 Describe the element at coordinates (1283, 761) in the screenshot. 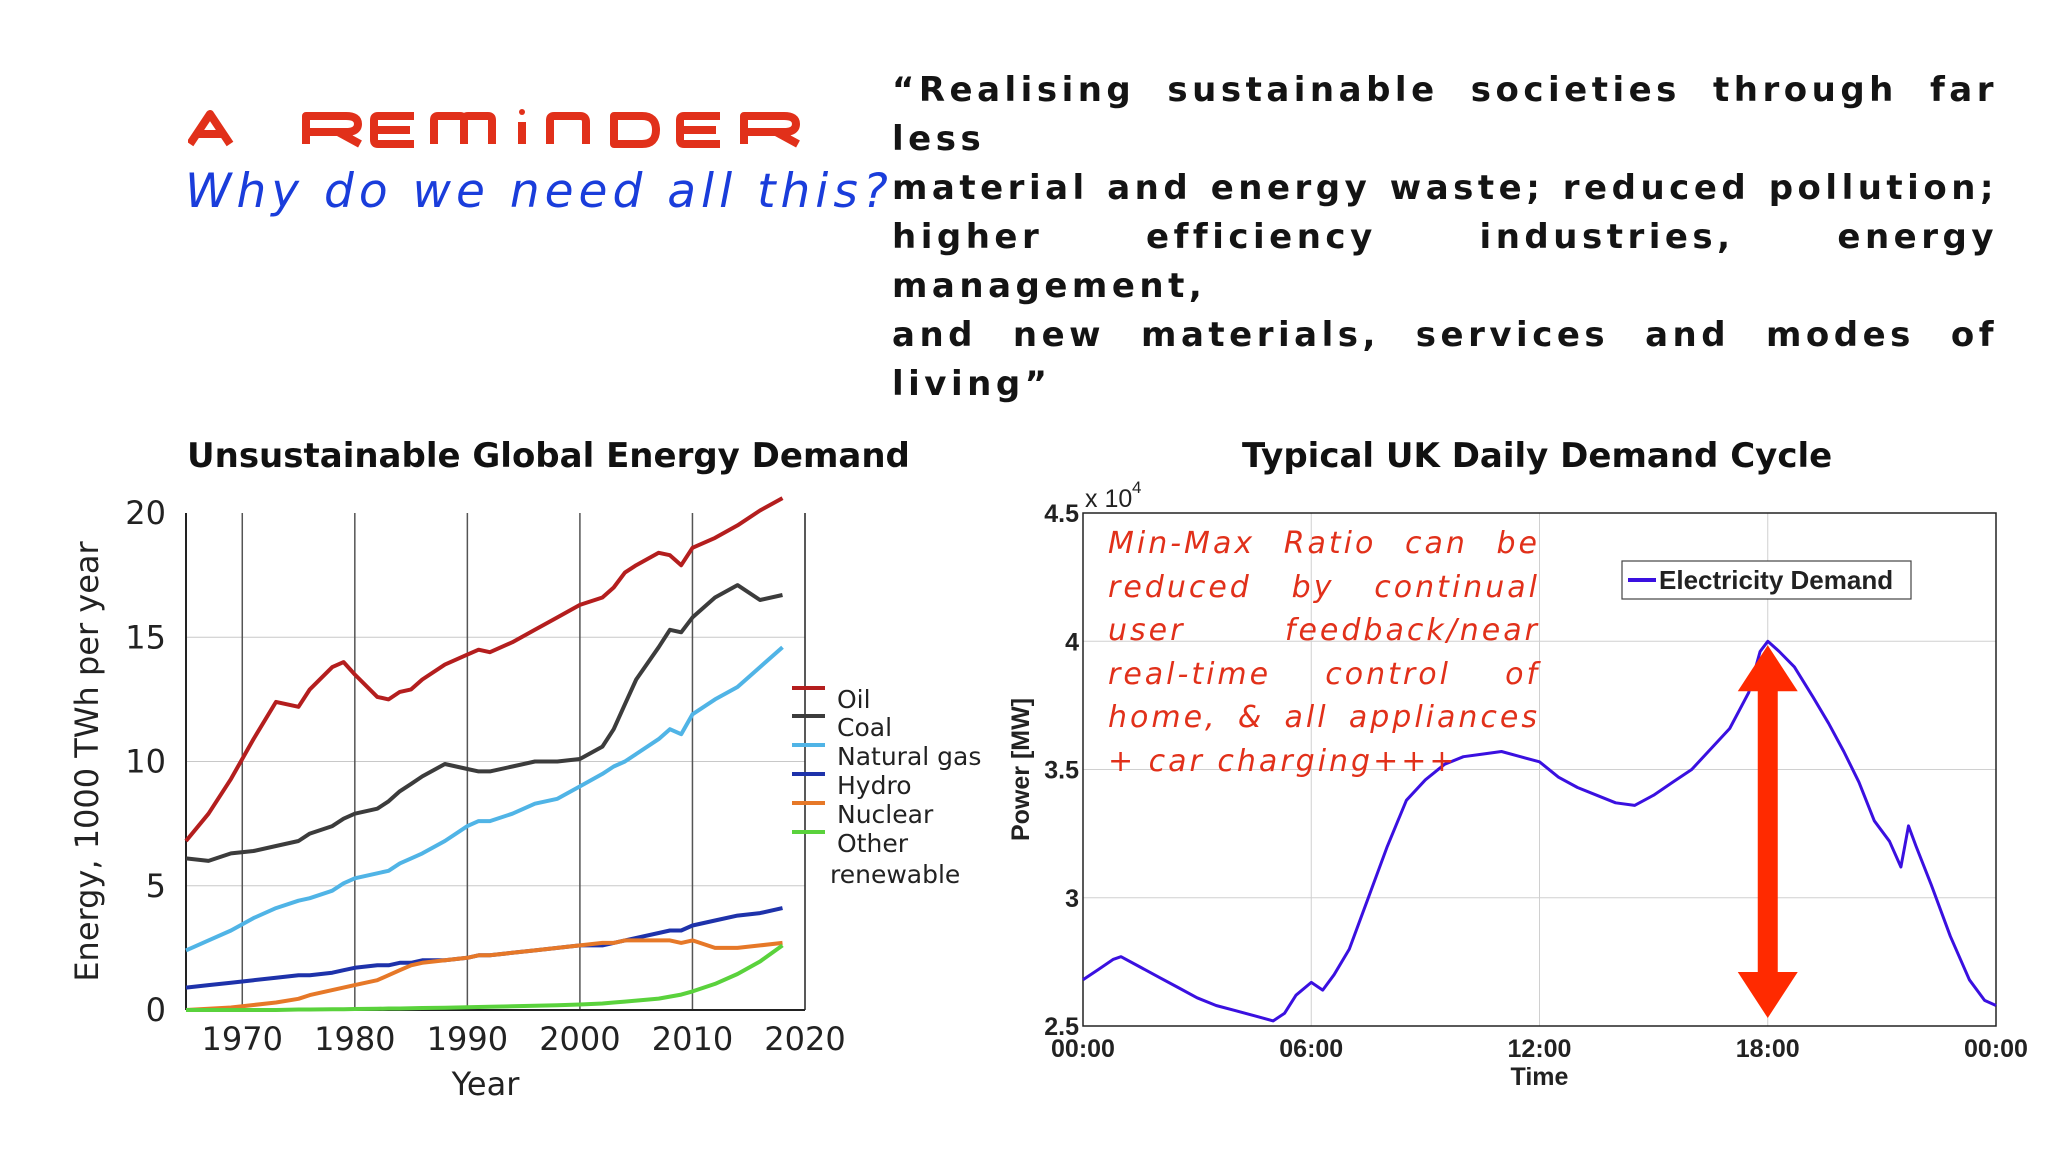

I see `annotation-line: + car charging+++` at that location.